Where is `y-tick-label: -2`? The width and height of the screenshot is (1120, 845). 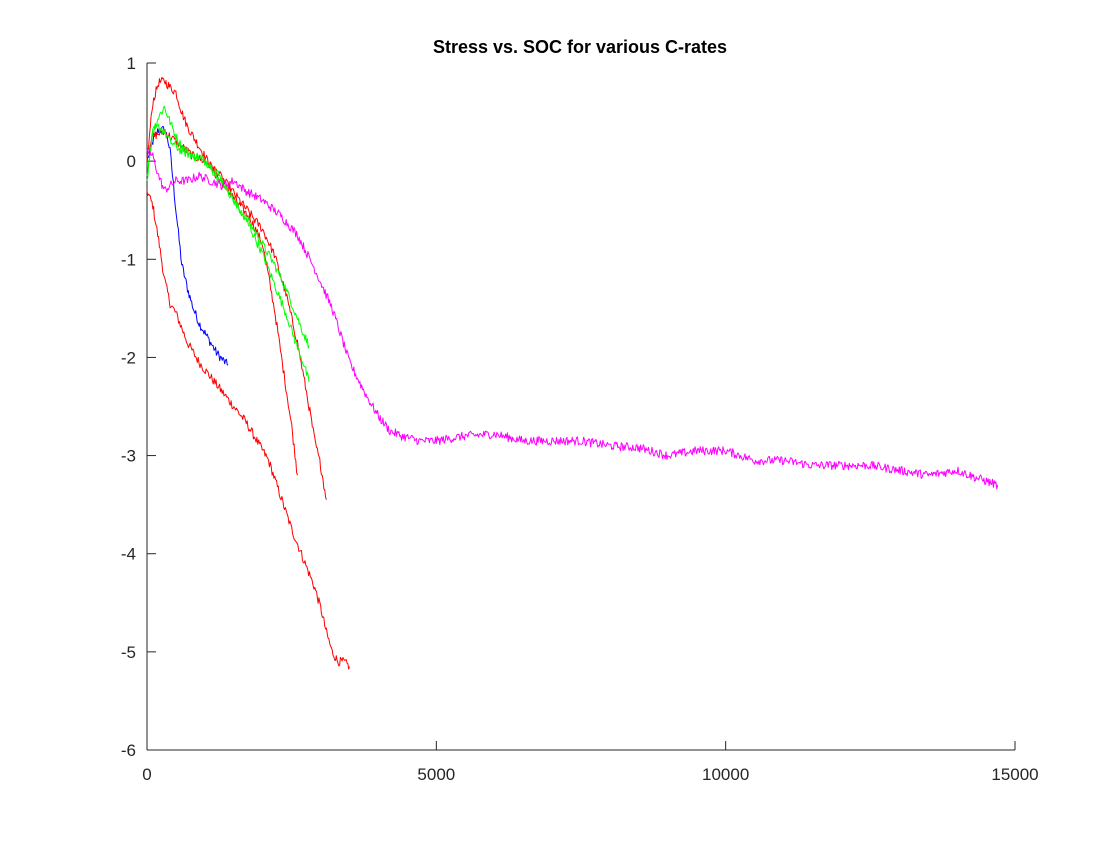 y-tick-label: -2 is located at coordinates (128, 357).